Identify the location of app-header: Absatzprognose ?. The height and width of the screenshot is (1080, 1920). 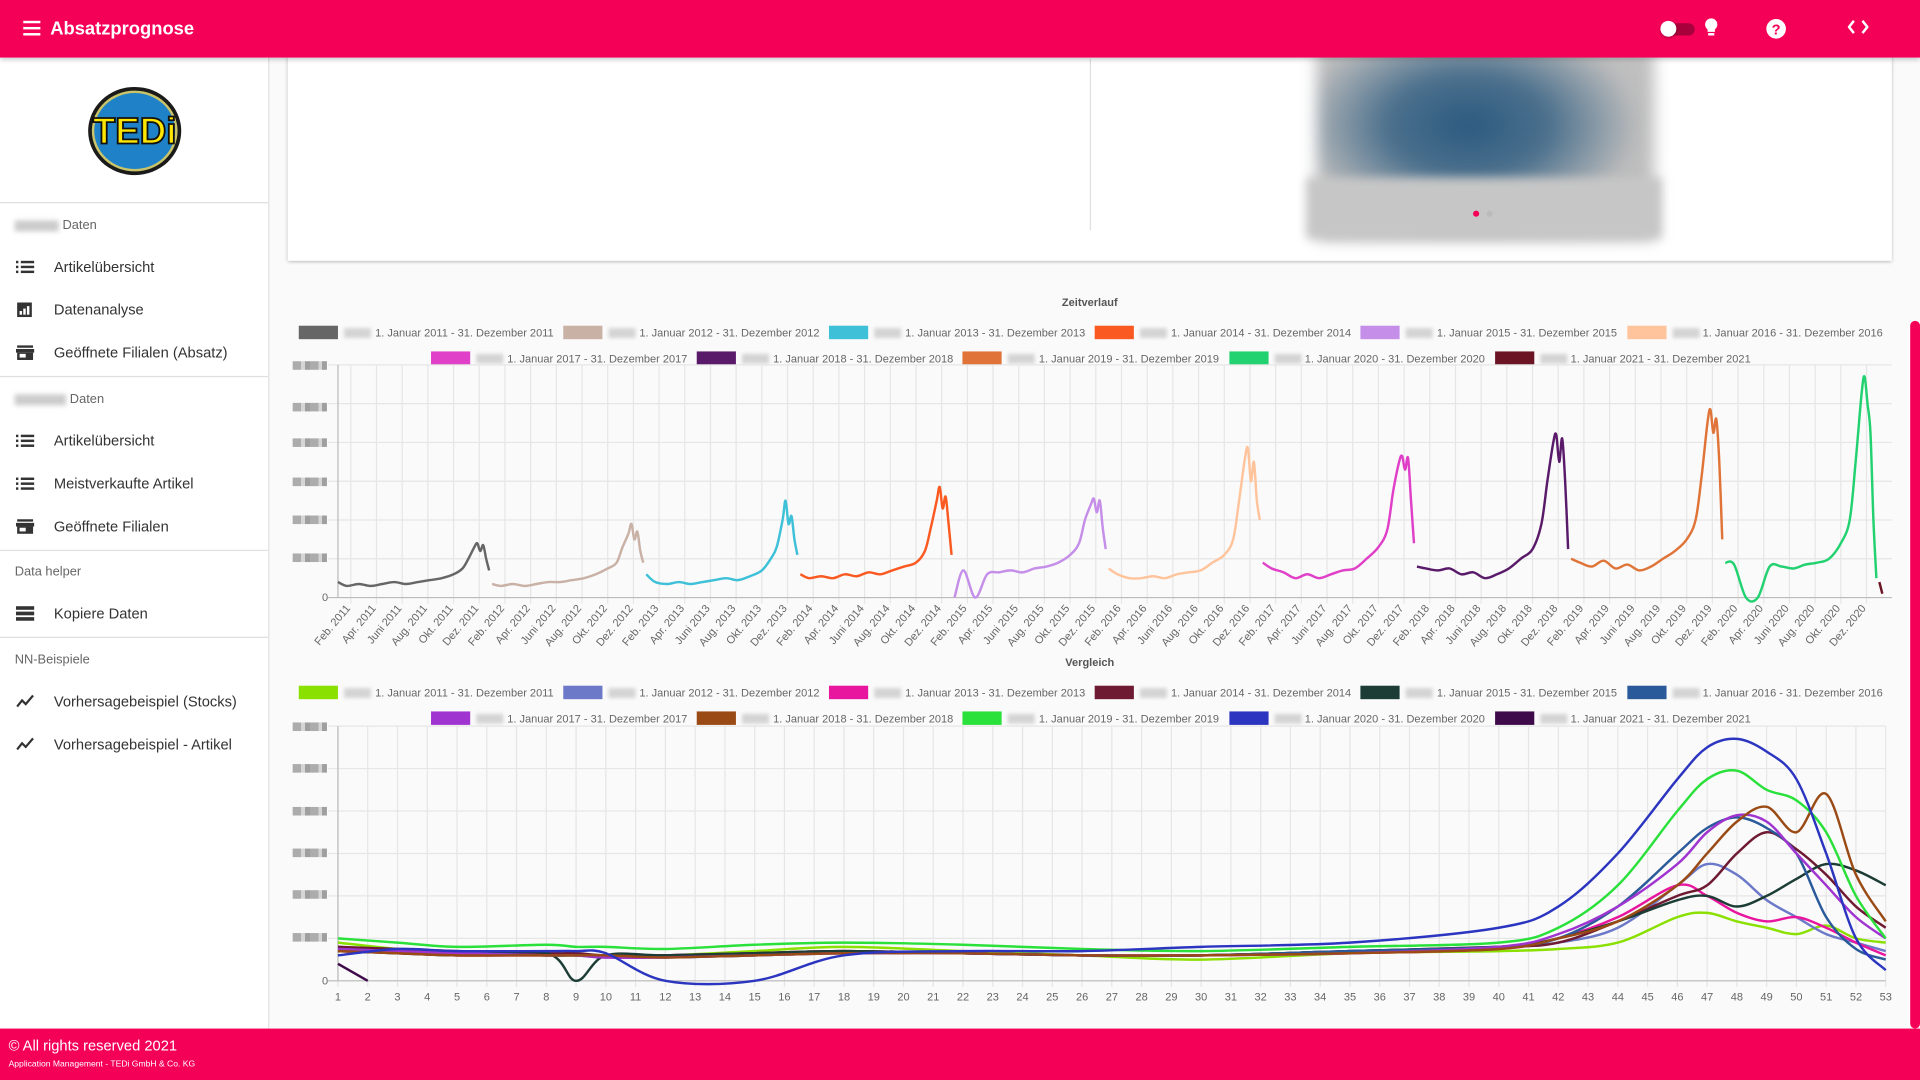
(960, 29).